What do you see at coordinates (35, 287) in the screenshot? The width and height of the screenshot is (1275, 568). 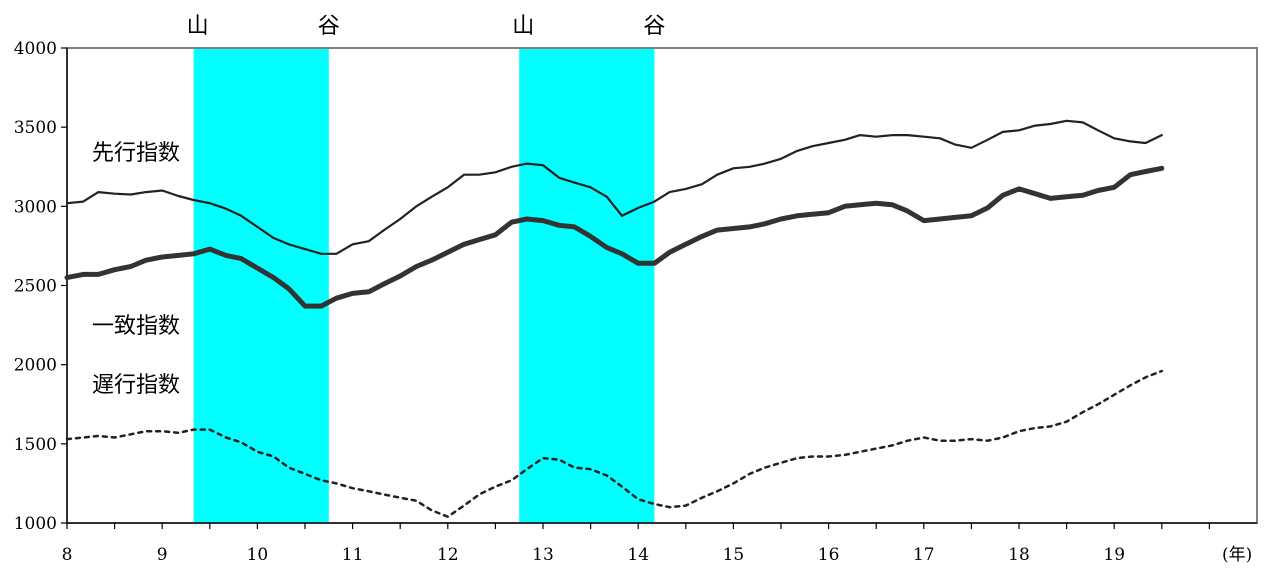 I see `y-tick-label: 2500` at bounding box center [35, 287].